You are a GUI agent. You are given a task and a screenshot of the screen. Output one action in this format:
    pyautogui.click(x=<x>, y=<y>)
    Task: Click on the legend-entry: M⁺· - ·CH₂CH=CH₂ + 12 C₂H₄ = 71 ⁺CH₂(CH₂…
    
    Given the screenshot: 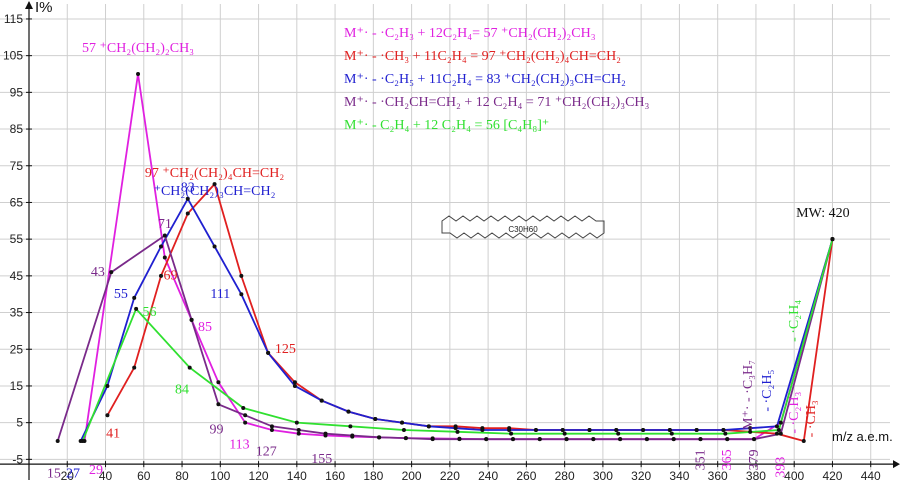 What is the action you would take?
    pyautogui.click(x=497, y=102)
    